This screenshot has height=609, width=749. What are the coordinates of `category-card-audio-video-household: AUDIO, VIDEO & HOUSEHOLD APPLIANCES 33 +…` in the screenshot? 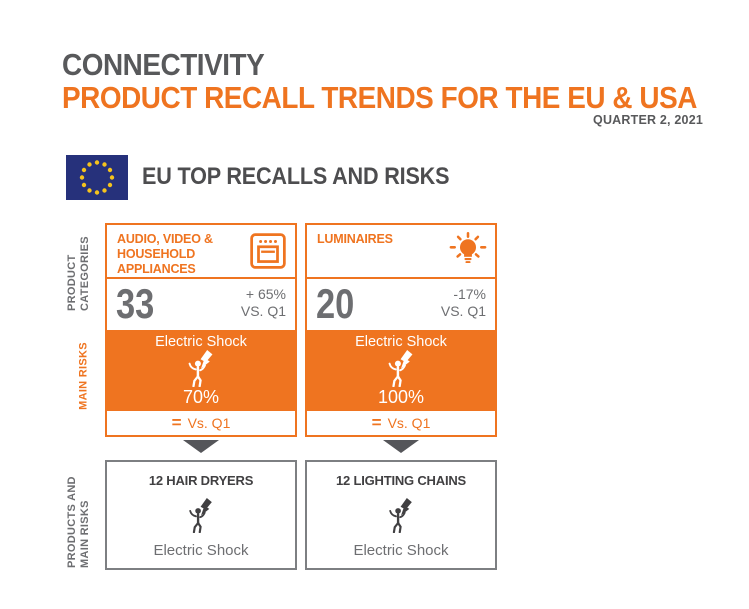 It's located at (201, 330).